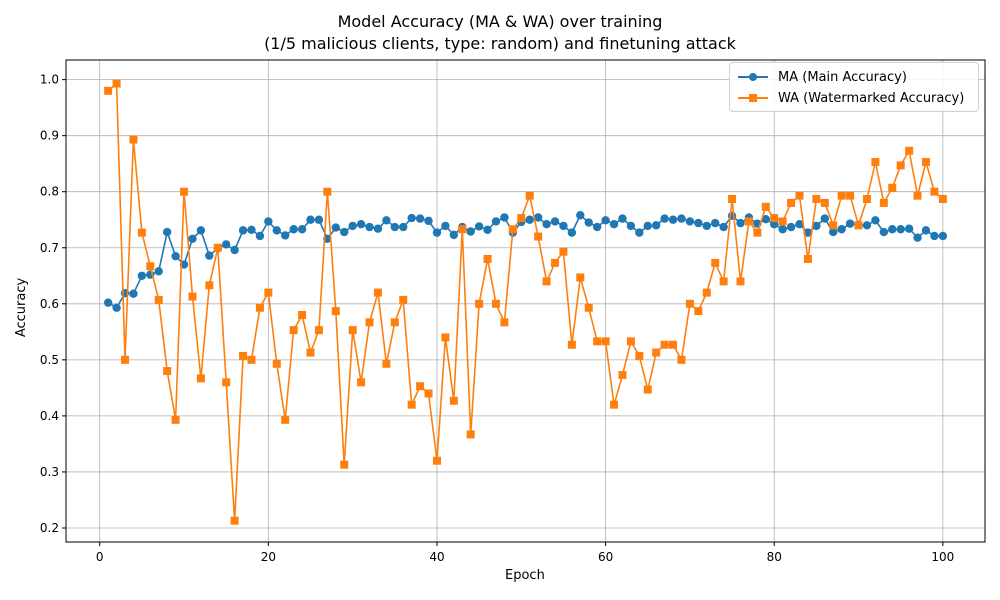 The height and width of the screenshot is (600, 1000). Describe the element at coordinates (774, 557) in the screenshot. I see `x-tick-label: 80` at that location.